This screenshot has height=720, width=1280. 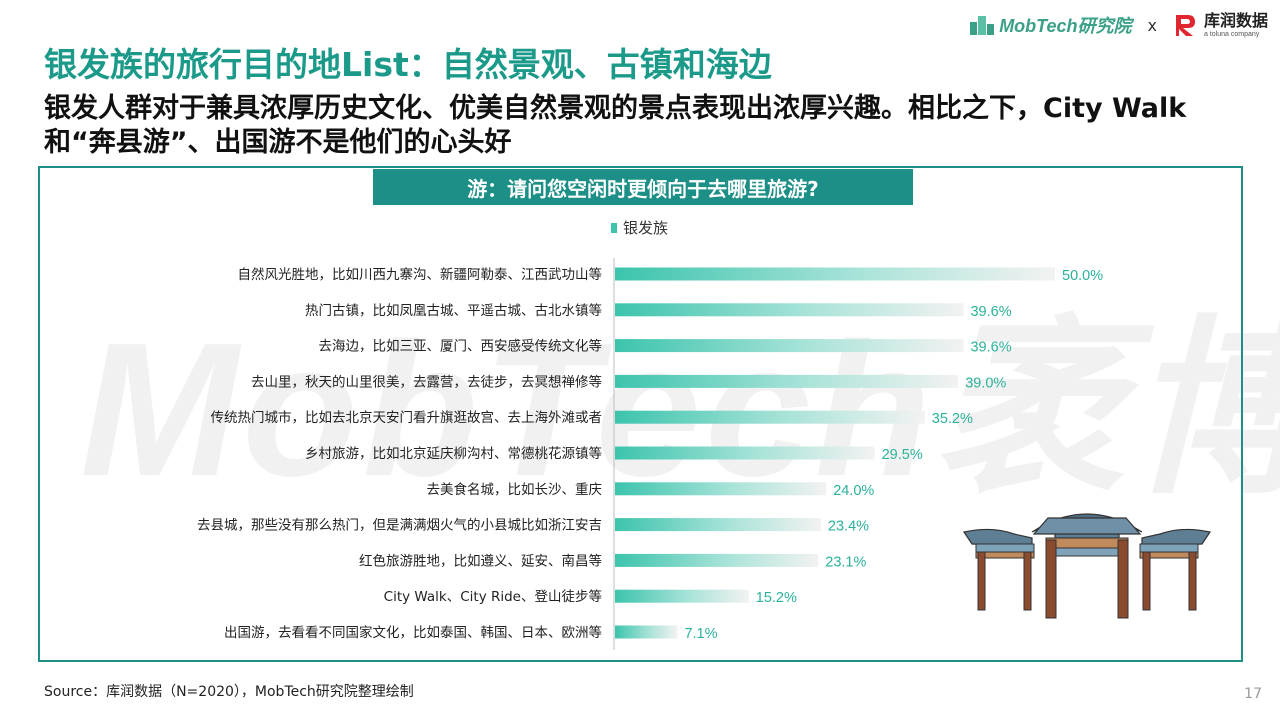 I want to click on partner-logo-sub: a toluna company, so click(x=1231, y=34).